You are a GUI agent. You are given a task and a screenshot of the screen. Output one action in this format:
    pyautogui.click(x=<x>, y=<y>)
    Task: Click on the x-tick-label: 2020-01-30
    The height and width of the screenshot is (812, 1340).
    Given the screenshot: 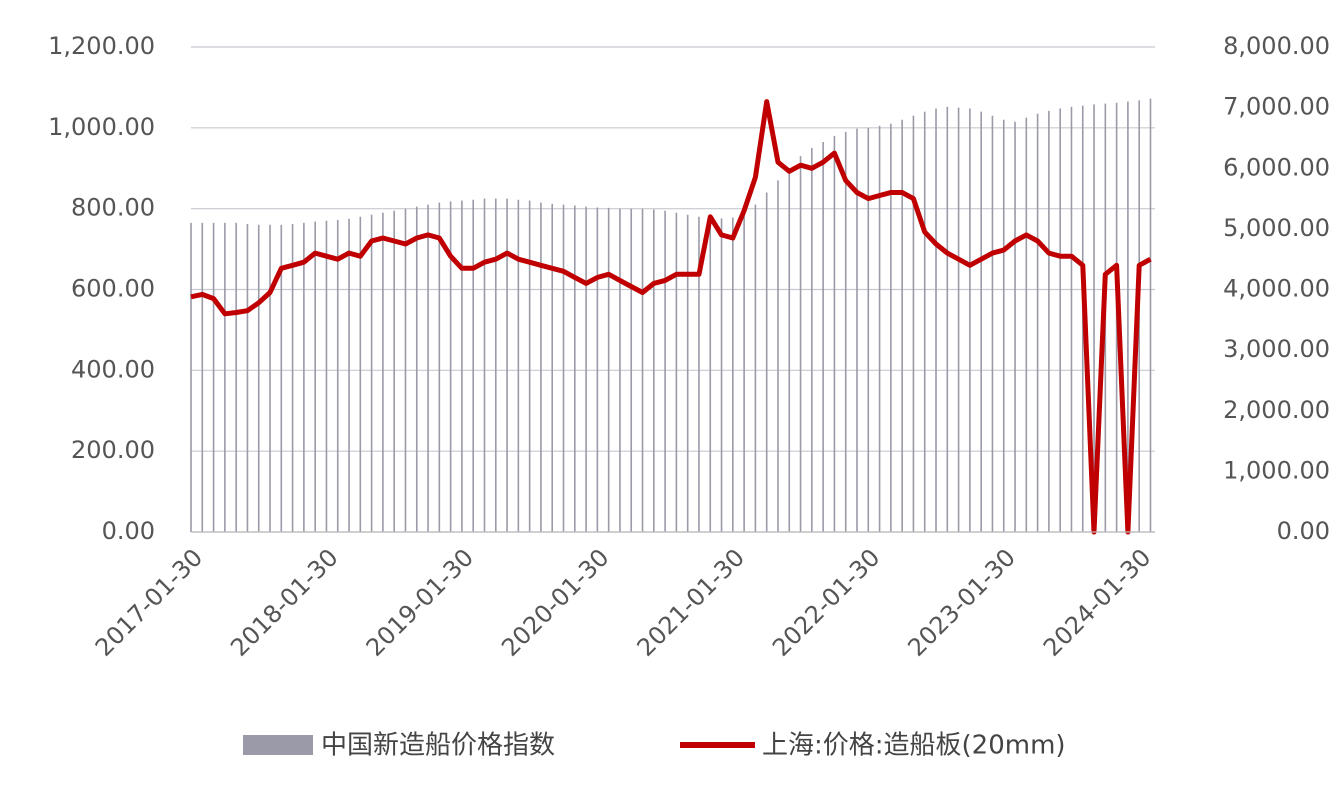 What is the action you would take?
    pyautogui.click(x=555, y=602)
    